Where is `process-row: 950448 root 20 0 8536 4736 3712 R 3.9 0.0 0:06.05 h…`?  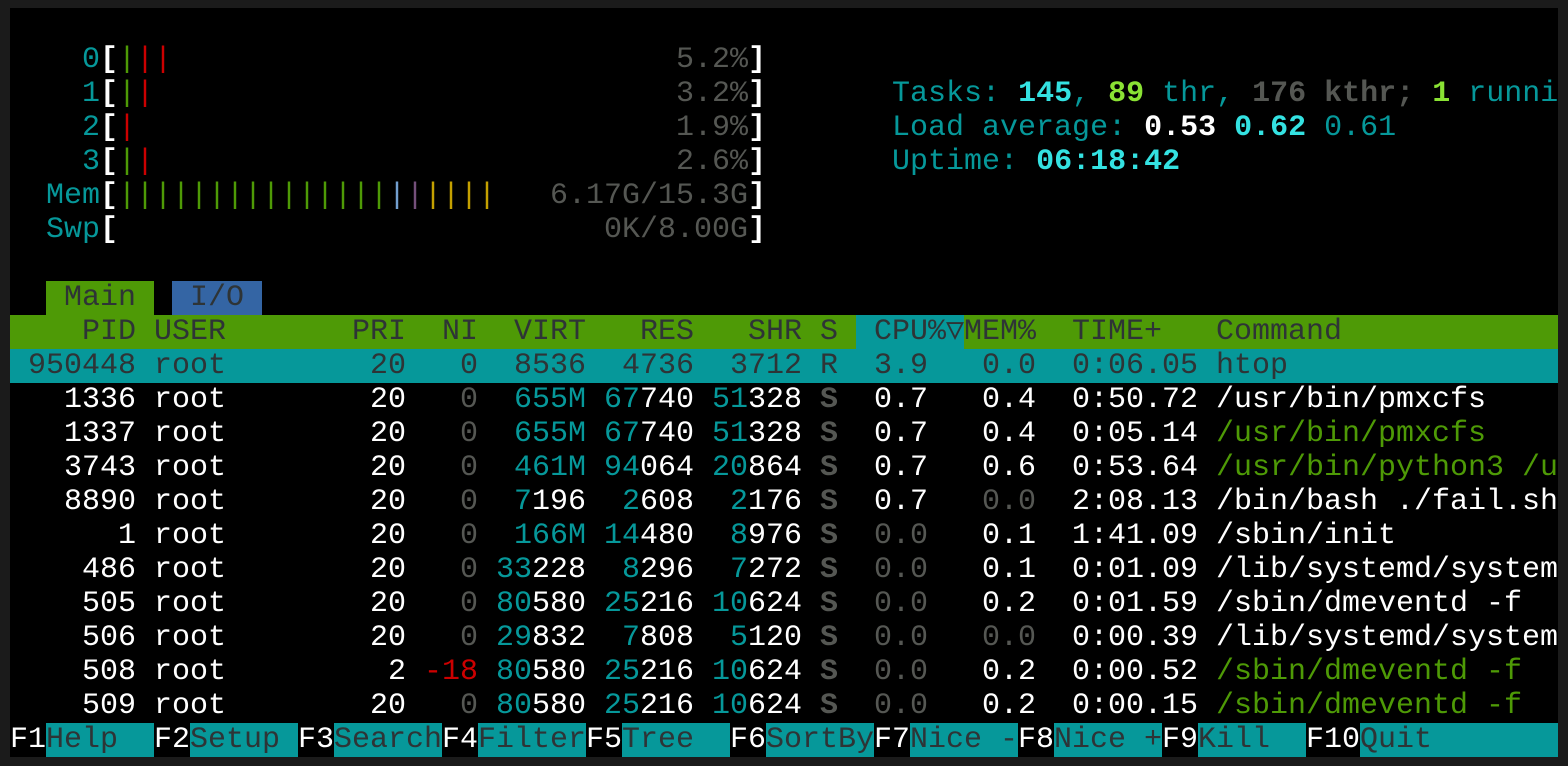
process-row: 950448 root 20 0 8536 4736 3712 R 3.9 0.0 0:06.05 h… is located at coordinates (784, 366).